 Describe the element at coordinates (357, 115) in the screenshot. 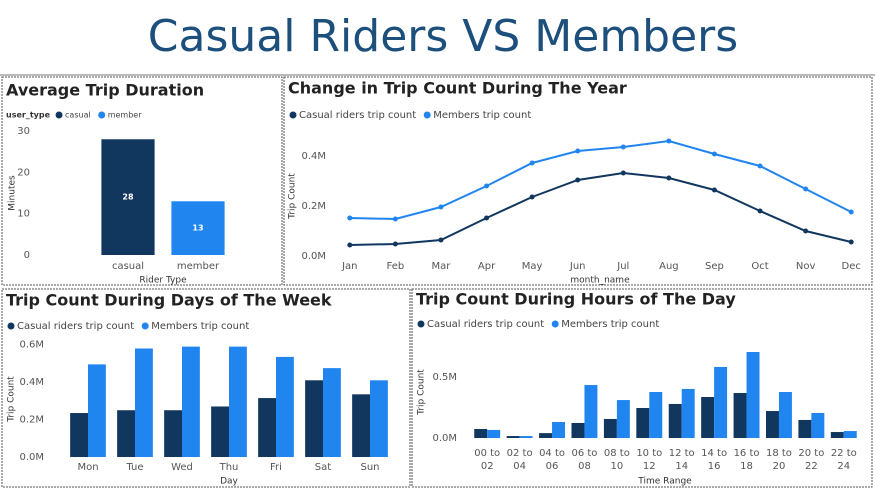

I see `legend-label: Casual riders trip count` at that location.